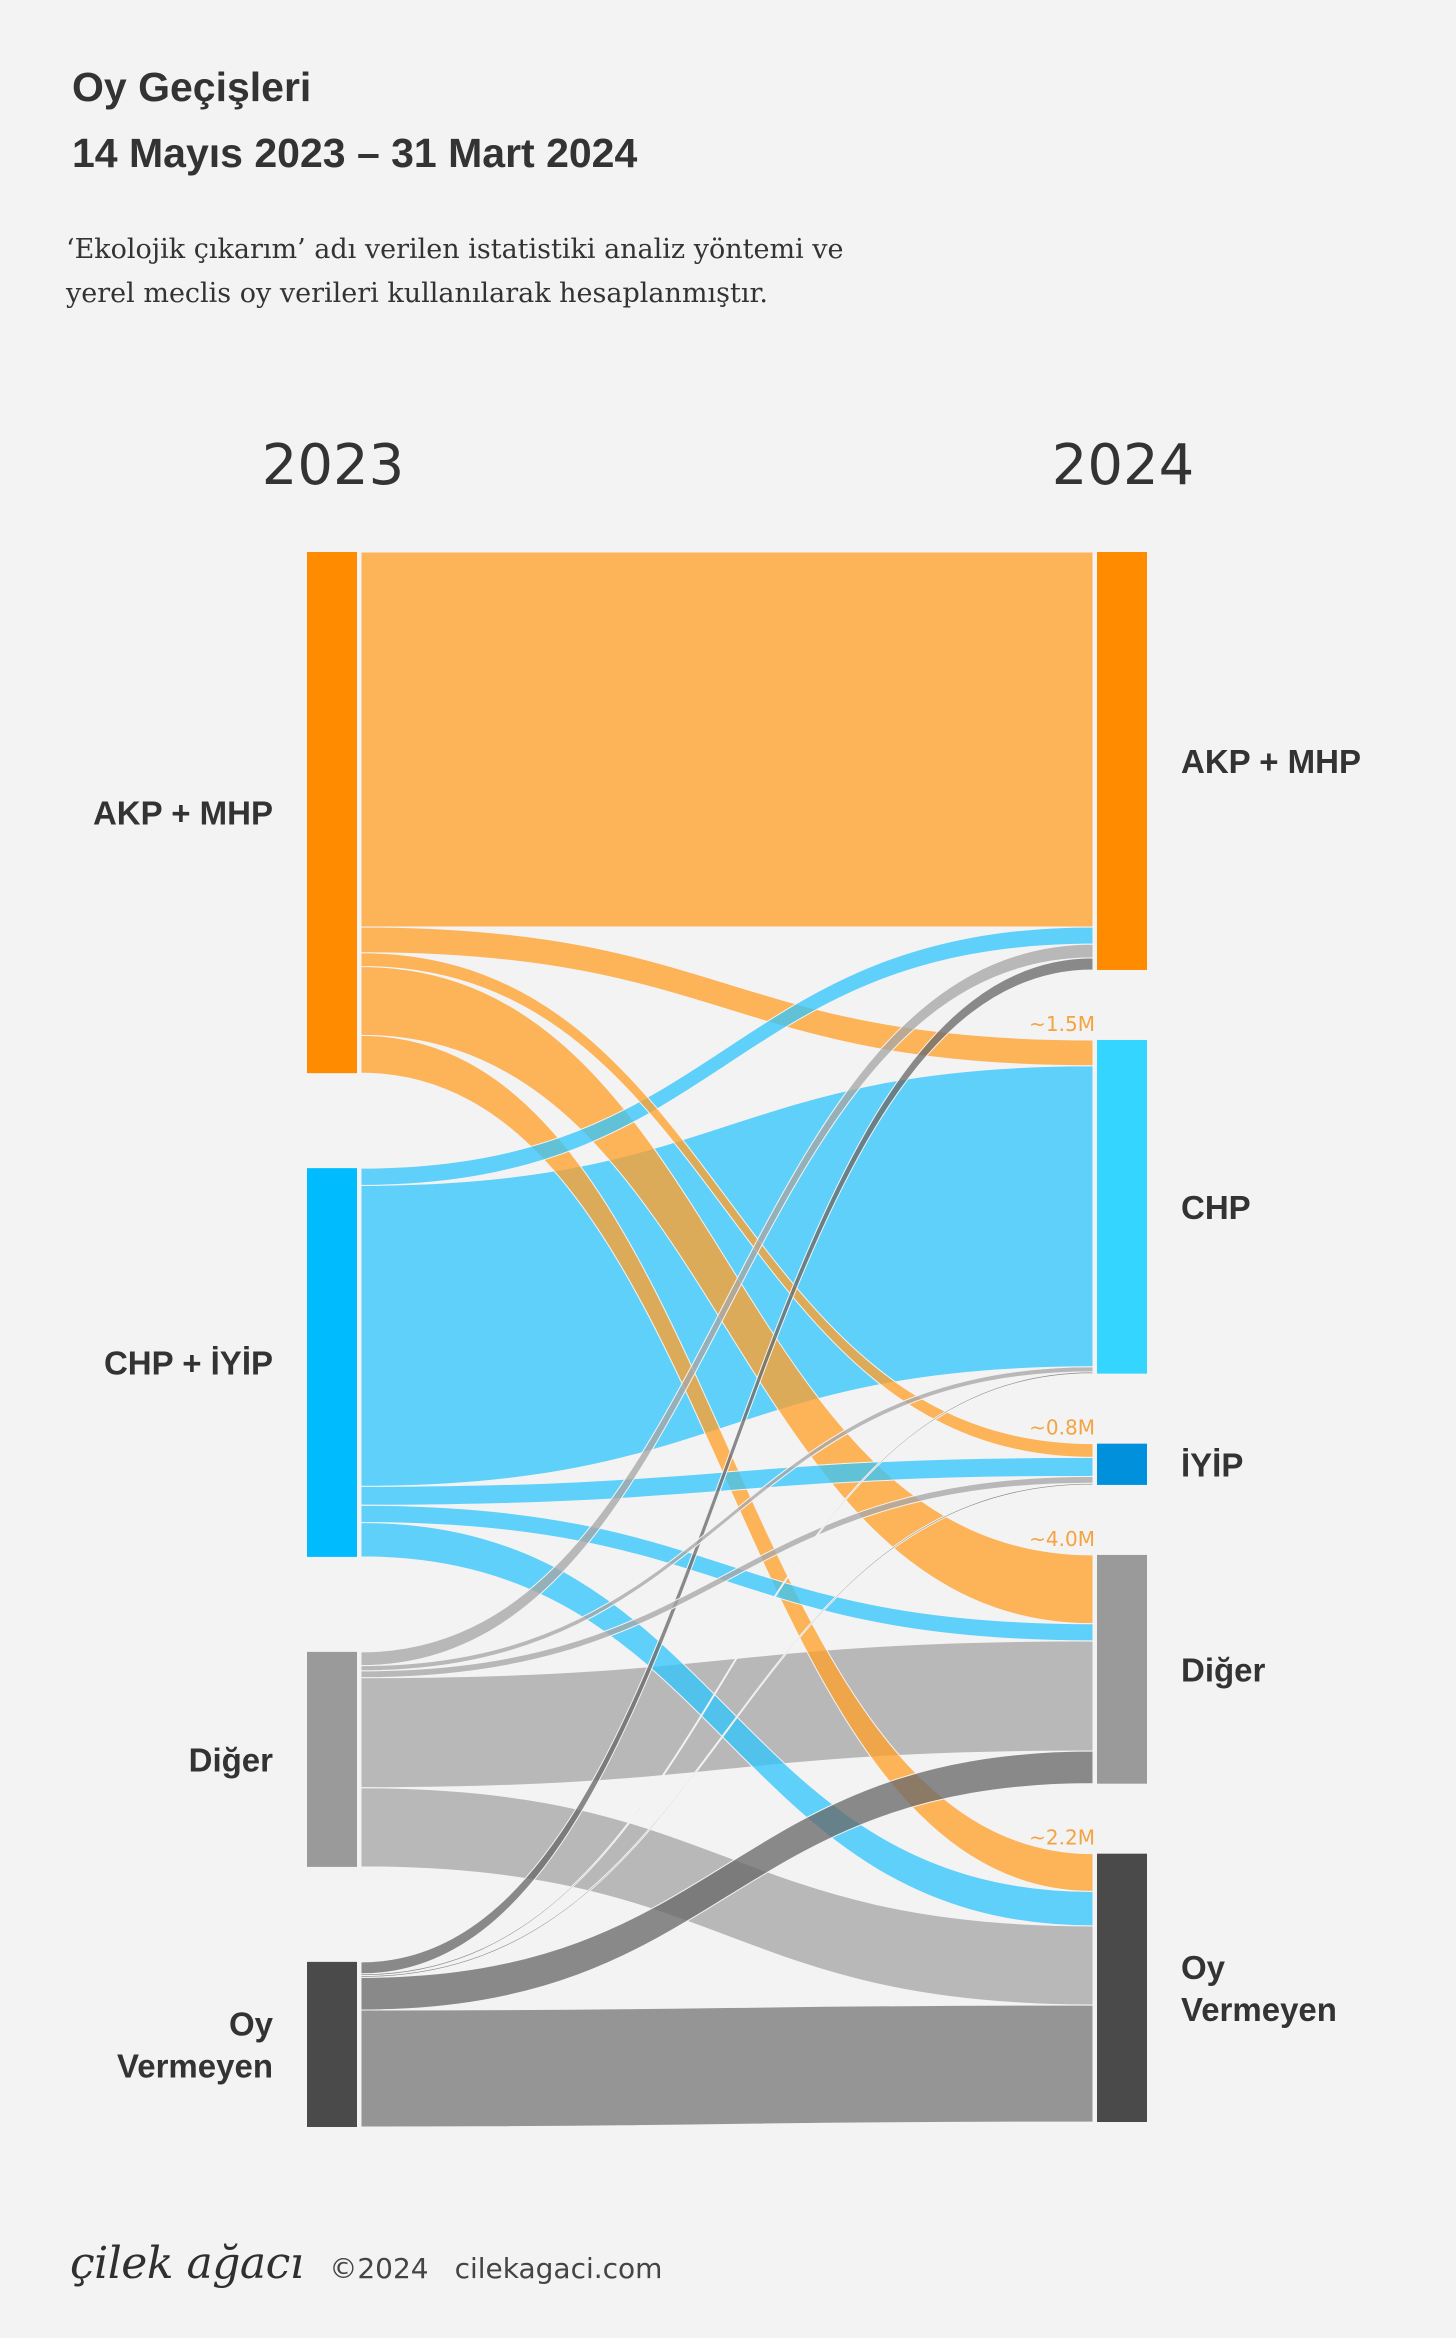  Describe the element at coordinates (251, 2023) in the screenshot. I see `node-label-oyvermeyen_2023: Oy` at that location.